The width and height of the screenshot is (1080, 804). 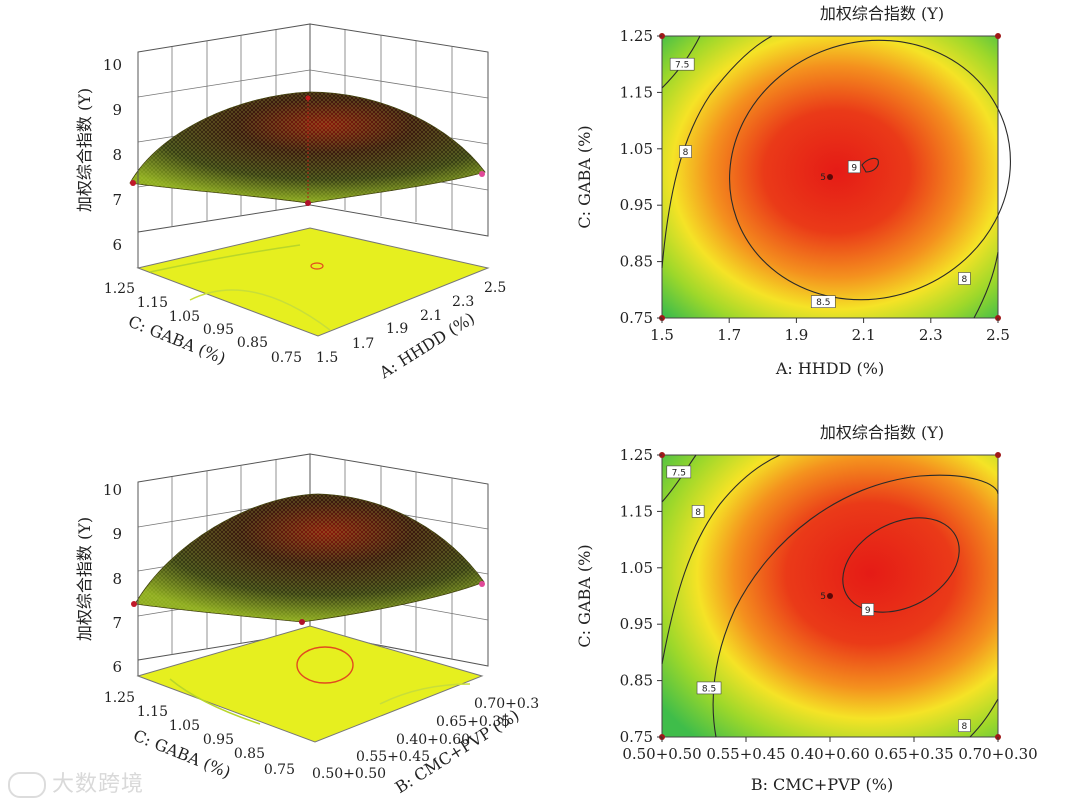 I want to click on x-tick-label: 2.3, so click(x=931, y=335).